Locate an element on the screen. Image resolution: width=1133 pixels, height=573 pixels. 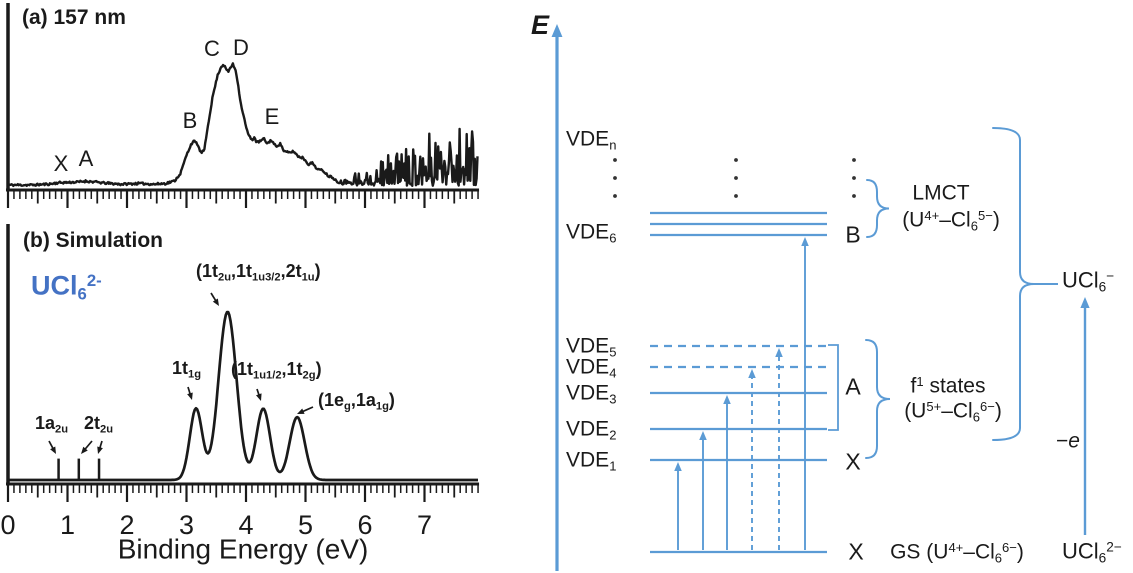
x-tick-label-4: 4 is located at coordinates (246, 525).